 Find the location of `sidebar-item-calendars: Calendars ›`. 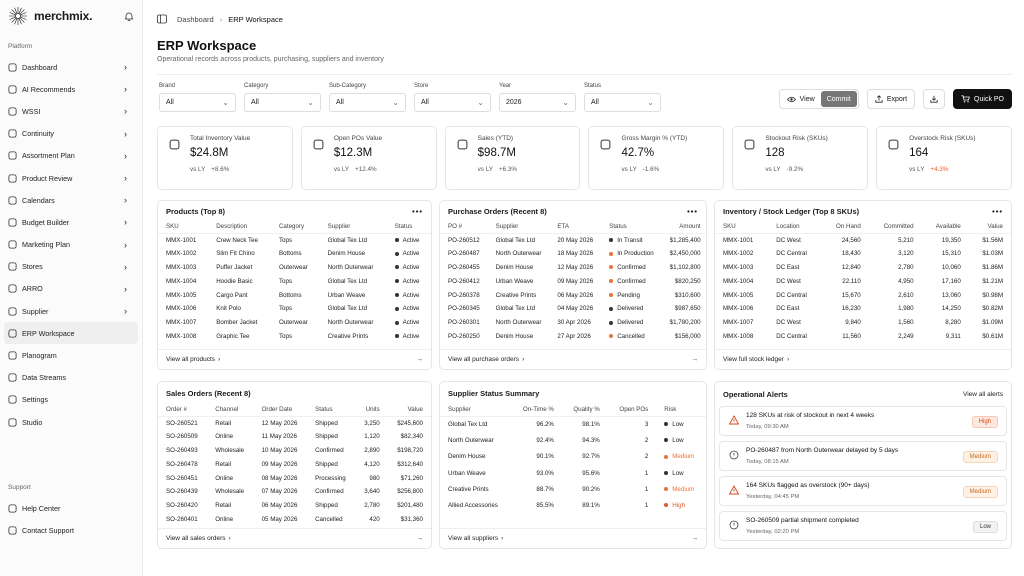

sidebar-item-calendars: Calendars › is located at coordinates (69, 200).